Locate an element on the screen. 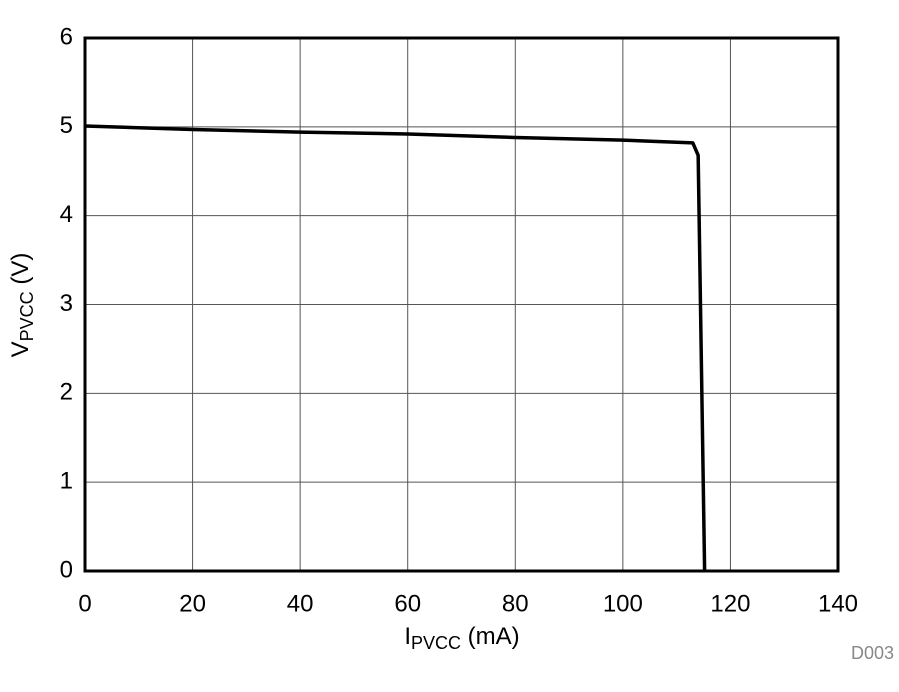 This screenshot has height=692, width=899. x-label-suffix: (mA) is located at coordinates (490, 636).